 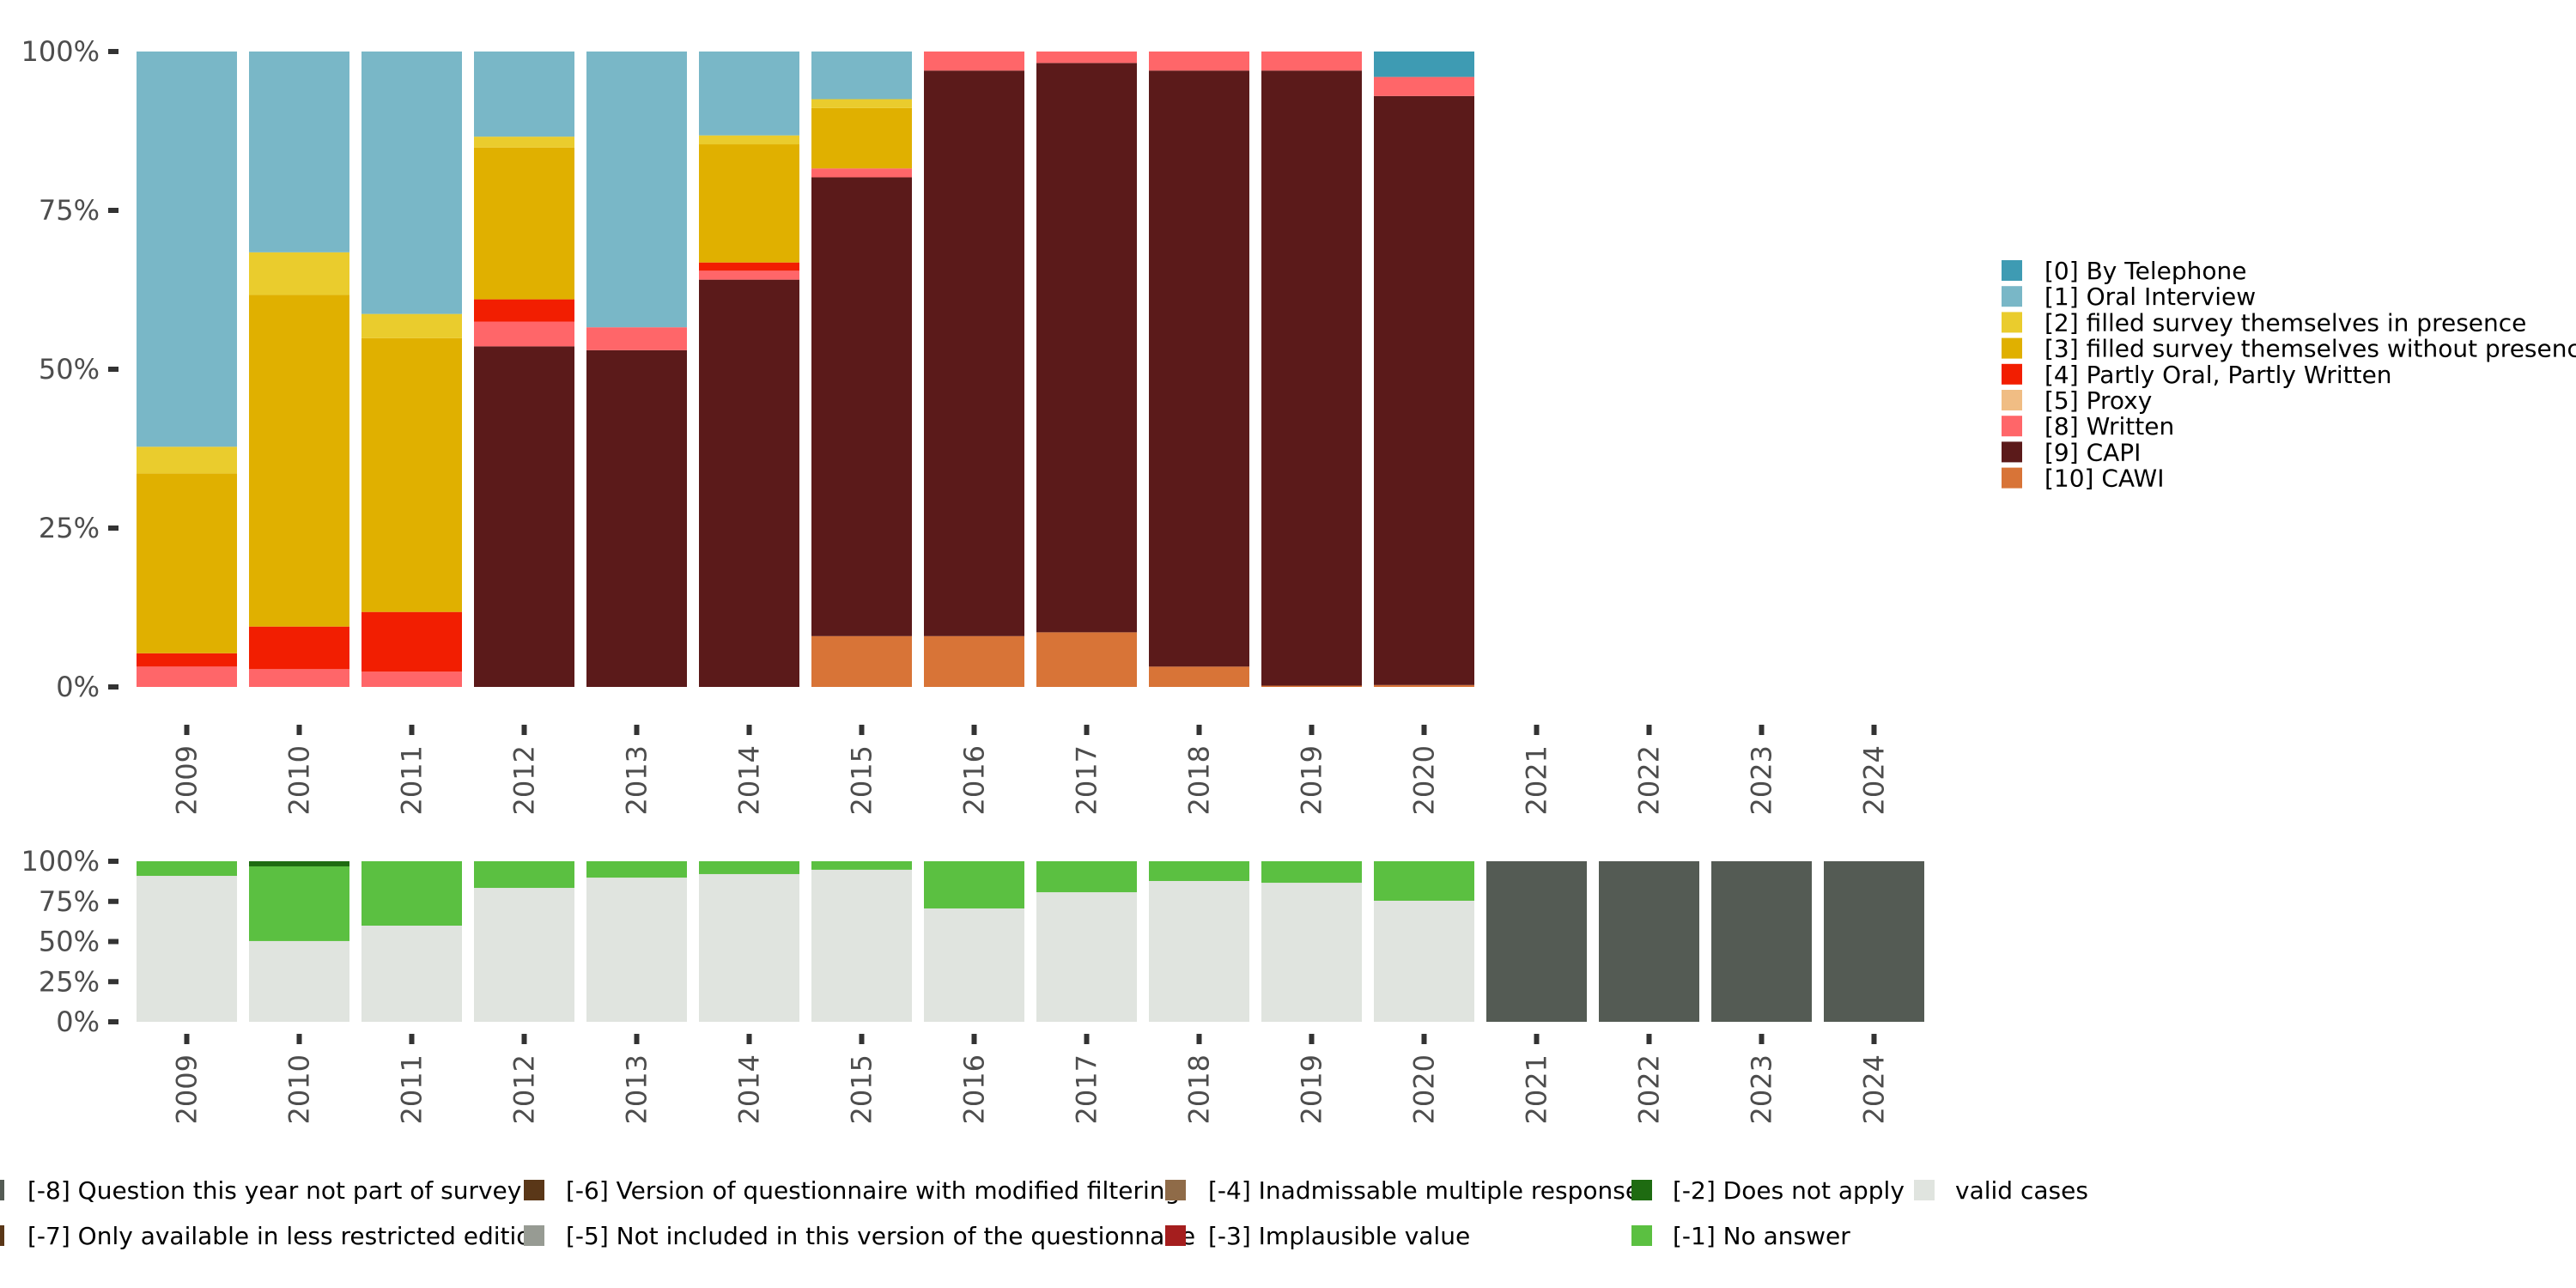 What do you see at coordinates (2109, 426) in the screenshot?
I see `legend-label: [8] Written` at bounding box center [2109, 426].